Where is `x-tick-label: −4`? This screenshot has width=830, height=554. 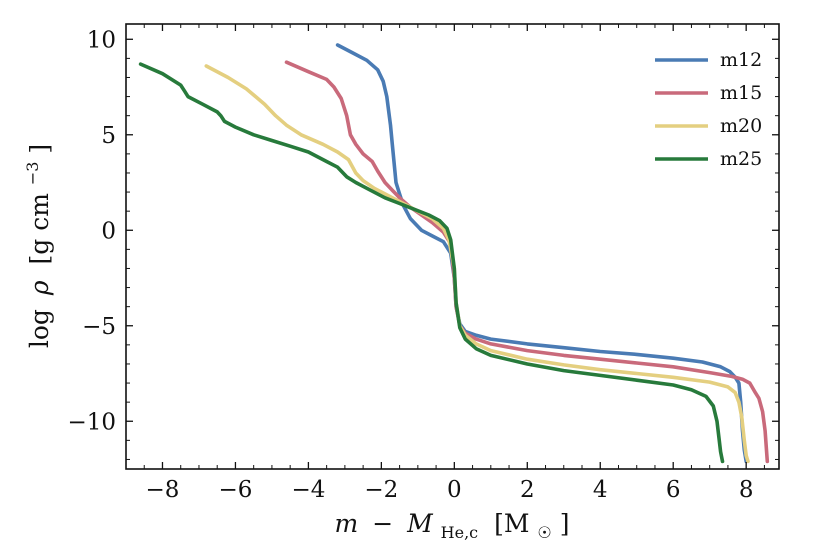
x-tick-label: −4 is located at coordinates (308, 490).